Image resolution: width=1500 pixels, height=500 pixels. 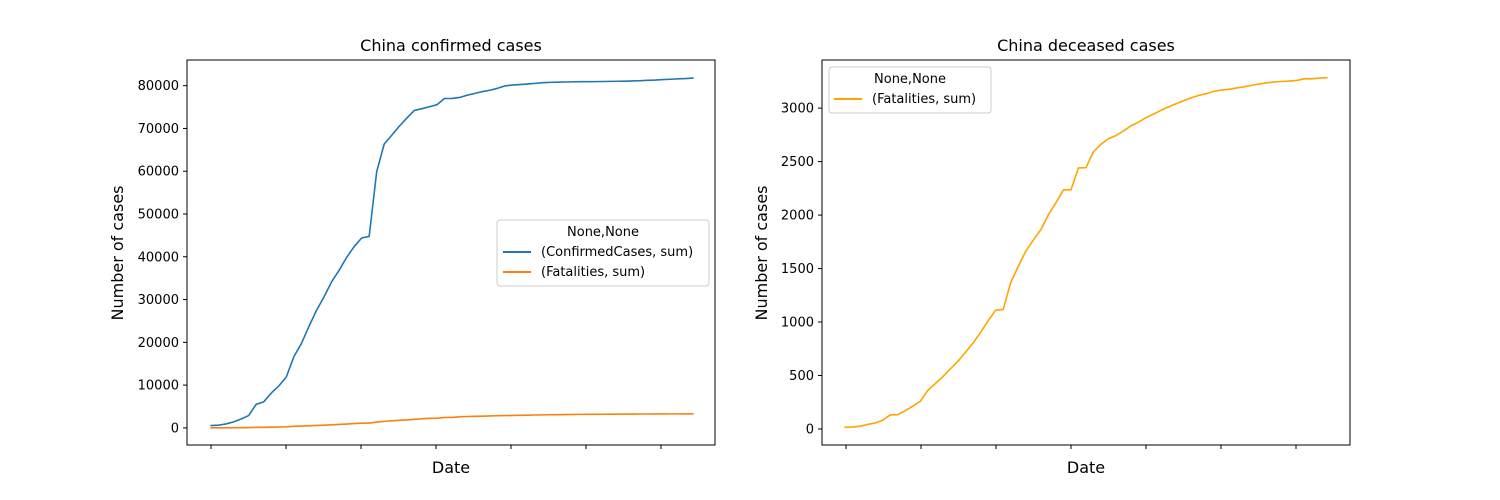 What do you see at coordinates (1086, 45) in the screenshot?
I see `chart-title: China deceased cases` at bounding box center [1086, 45].